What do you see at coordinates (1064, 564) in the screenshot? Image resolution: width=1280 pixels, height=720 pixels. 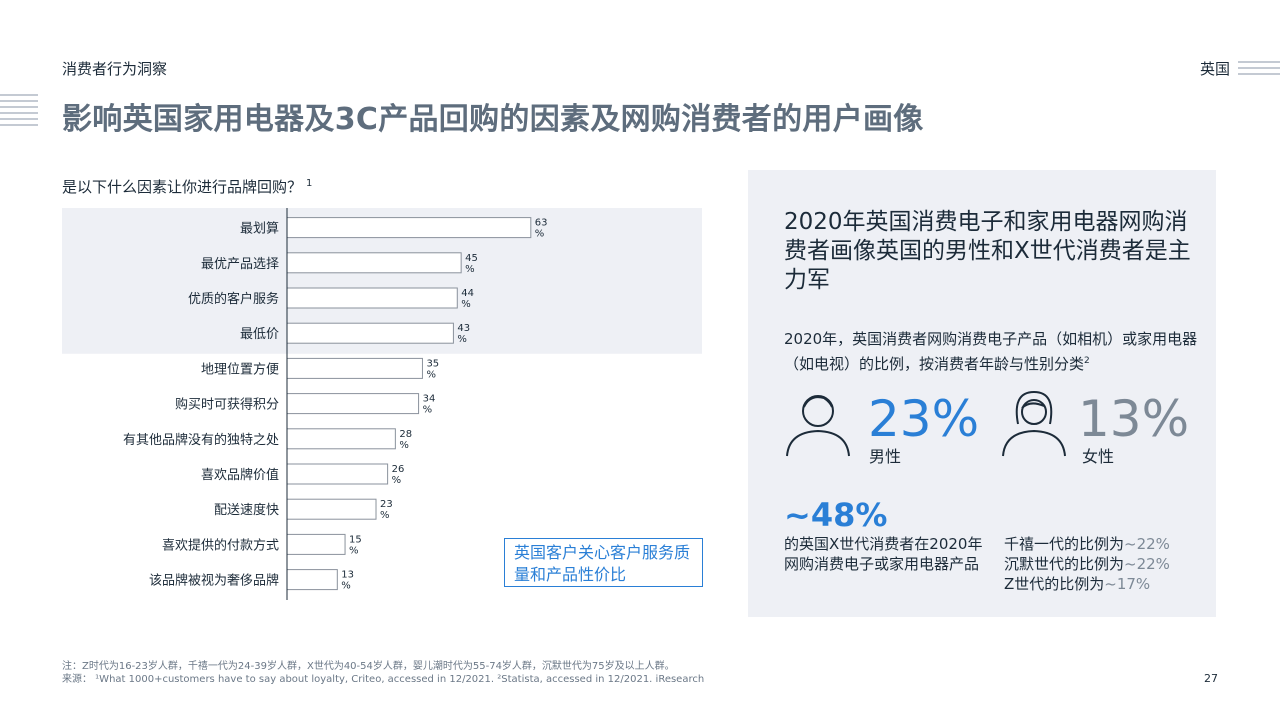 I see `generation-label: 沉默世代的比例为` at bounding box center [1064, 564].